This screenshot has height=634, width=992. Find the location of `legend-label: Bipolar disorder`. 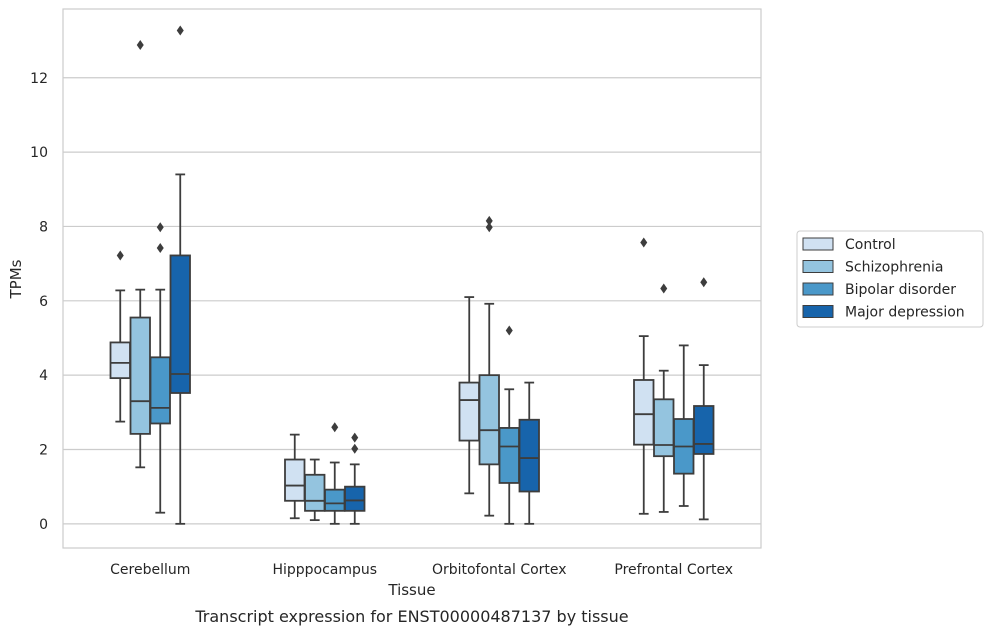

legend-label: Bipolar disorder is located at coordinates (900, 290).